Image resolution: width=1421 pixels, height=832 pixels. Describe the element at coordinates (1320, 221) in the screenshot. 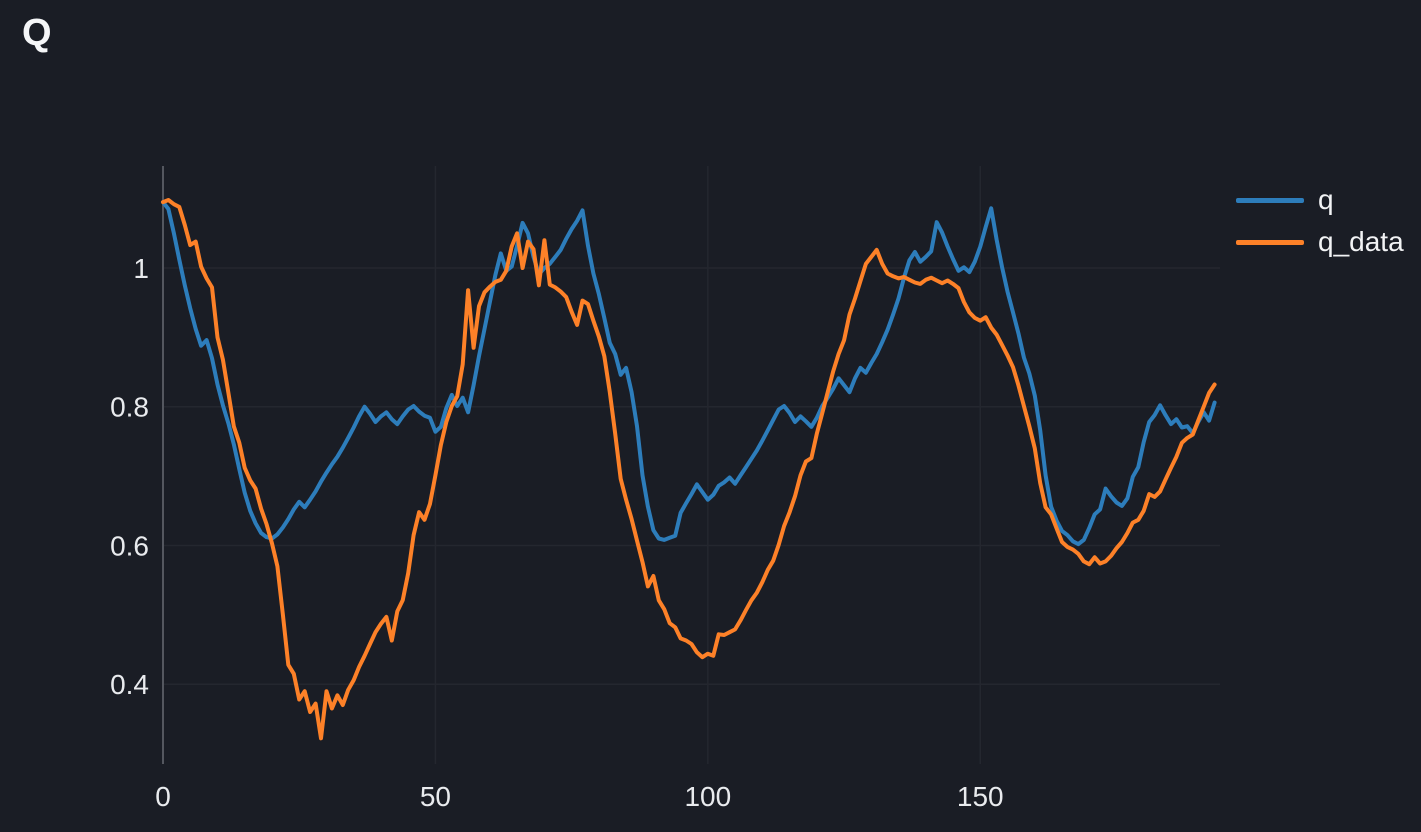

I see `chart-legend: q q_data` at that location.